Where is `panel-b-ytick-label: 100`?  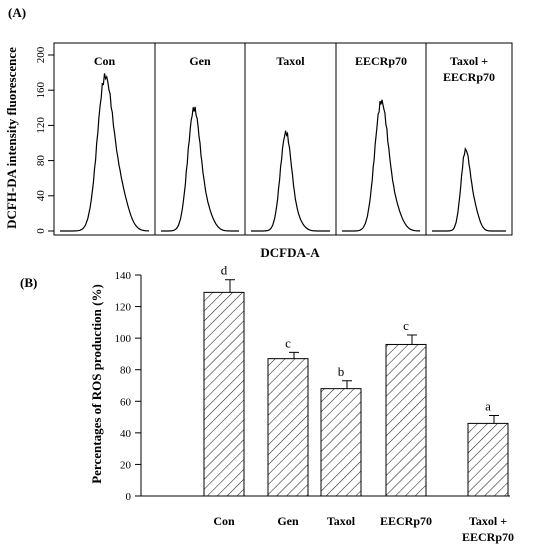
panel-b-ytick-label: 100 is located at coordinates (123, 339).